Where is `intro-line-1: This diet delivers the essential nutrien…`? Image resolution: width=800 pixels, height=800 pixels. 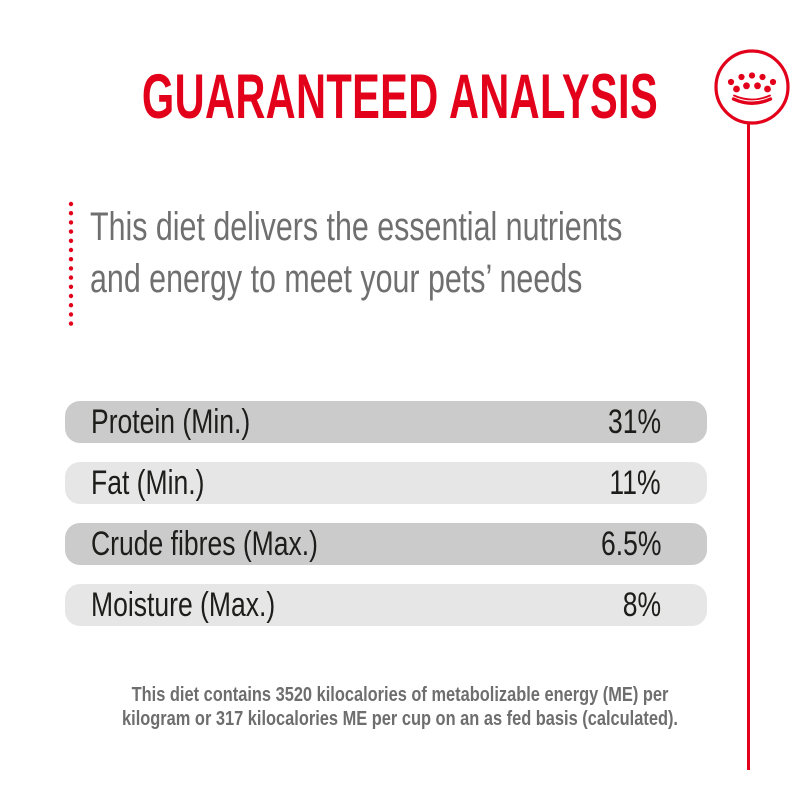
intro-line-1: This diet delivers the essential nutrien… is located at coordinates (356, 227).